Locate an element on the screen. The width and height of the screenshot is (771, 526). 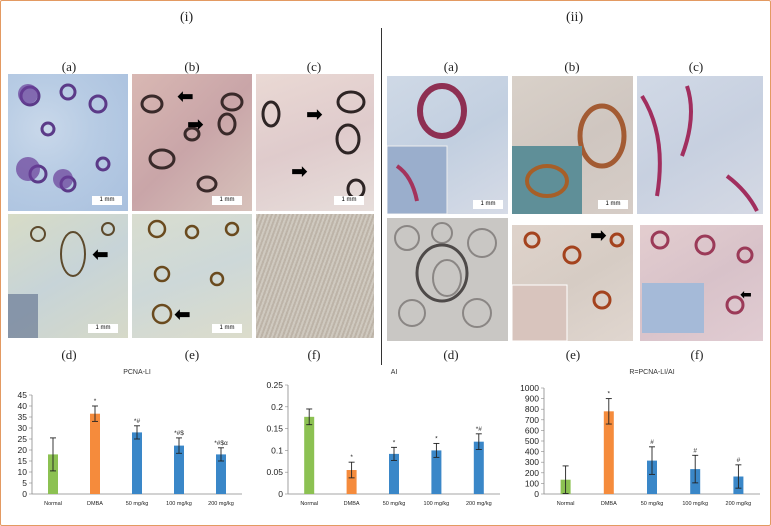
y-tick-label: 40 is located at coordinates (23, 406).